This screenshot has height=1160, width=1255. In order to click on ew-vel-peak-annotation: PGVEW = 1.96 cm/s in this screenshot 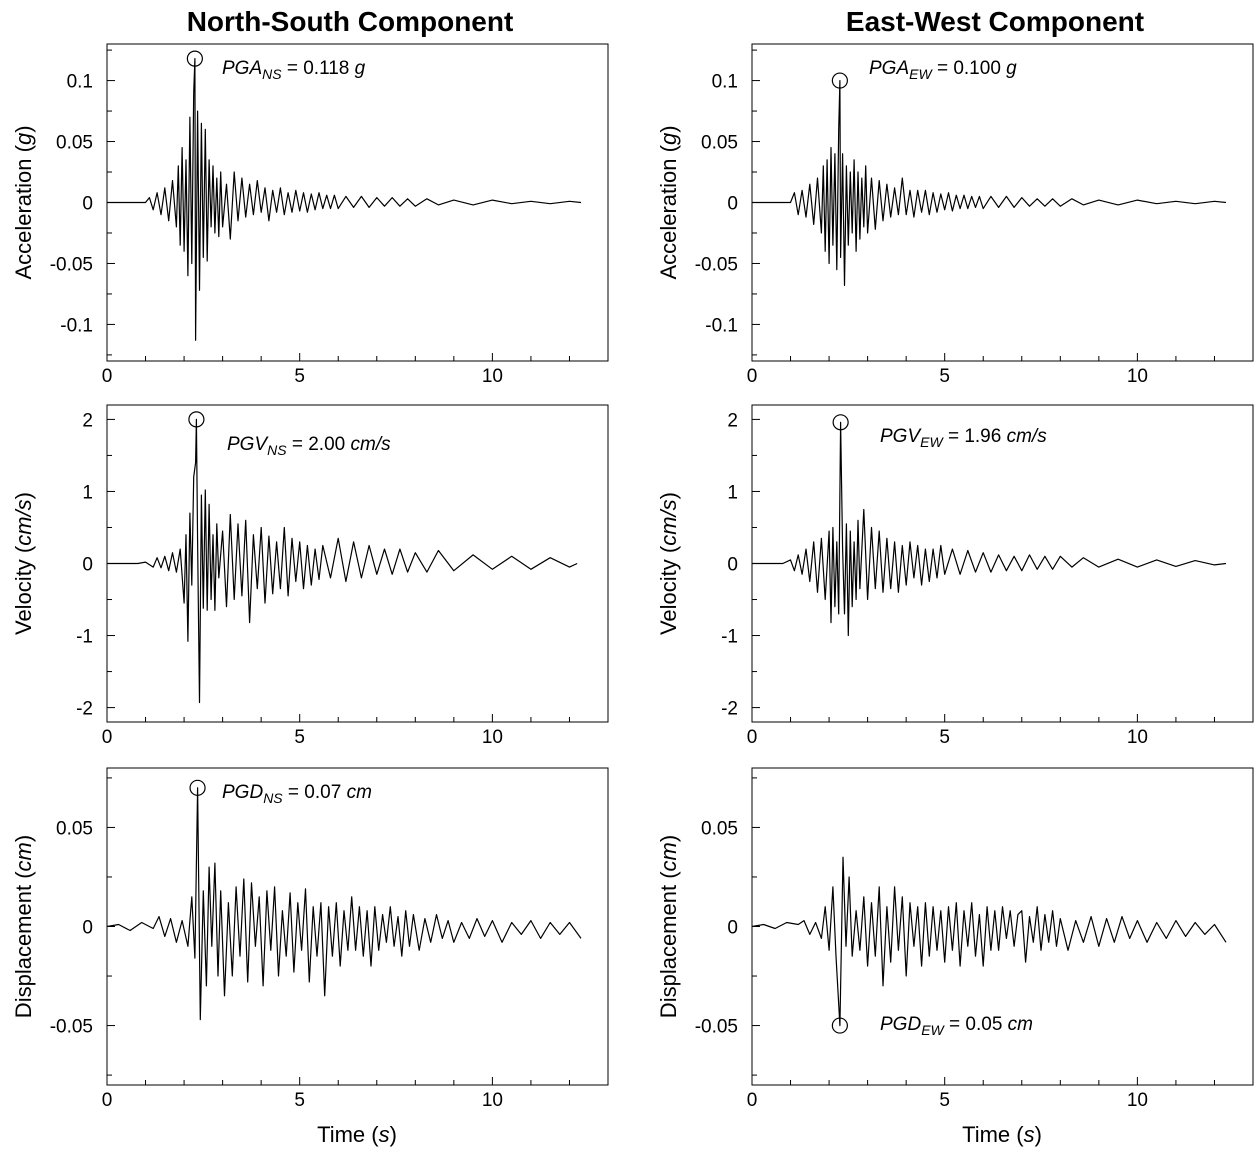, I will do `click(963, 438)`.